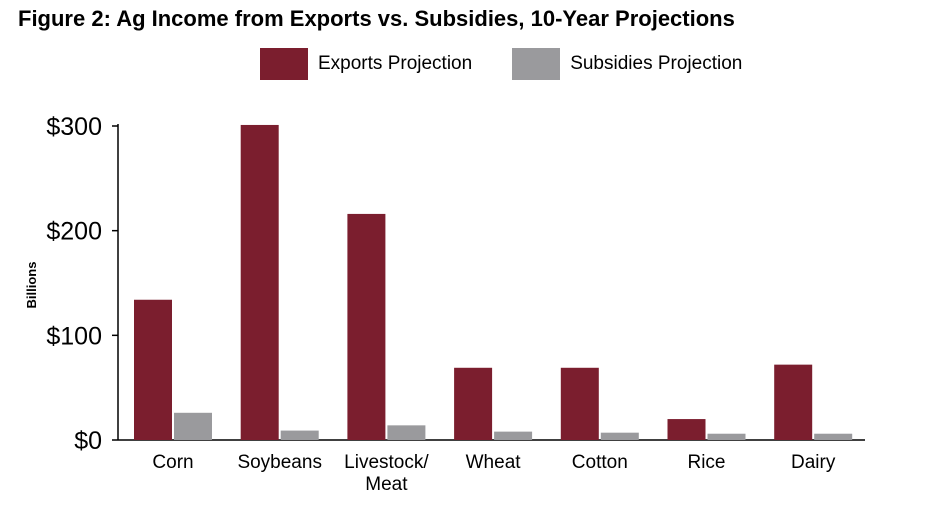 This screenshot has width=926, height=510. Describe the element at coordinates (284, 64) in the screenshot. I see `legend-swatch-exports` at that location.